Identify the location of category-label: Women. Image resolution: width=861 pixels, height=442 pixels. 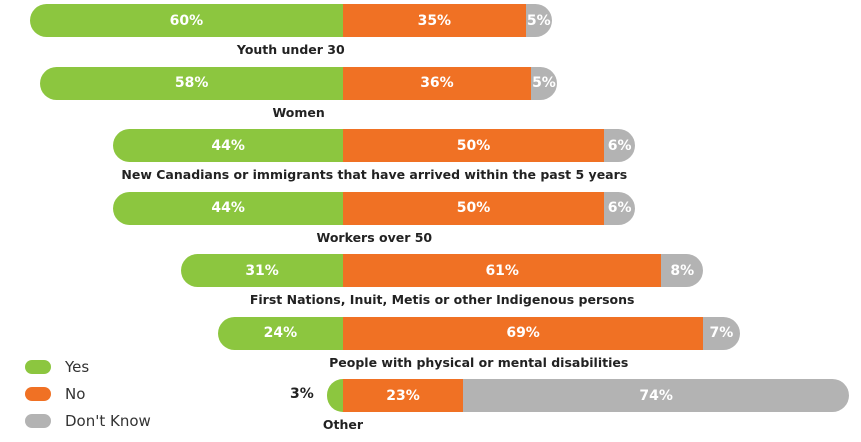
(298, 112).